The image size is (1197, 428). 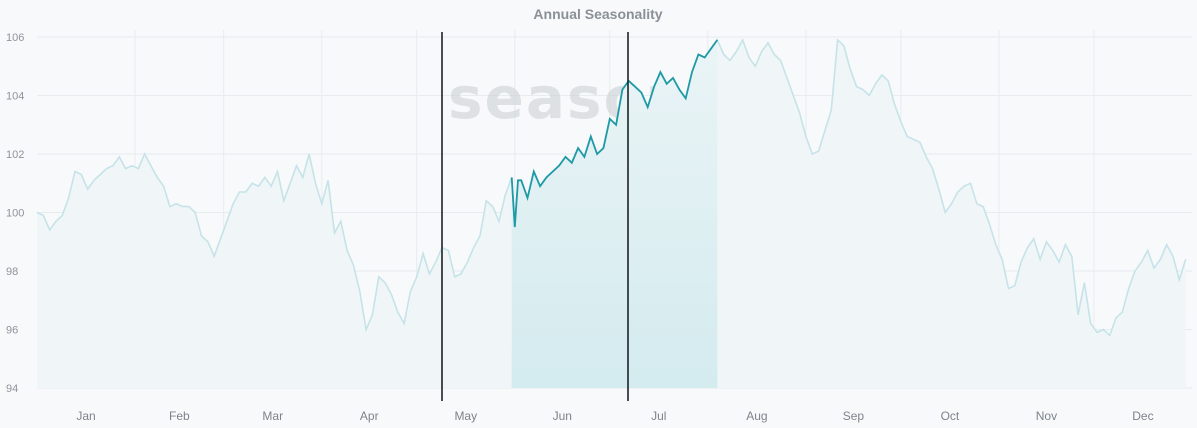 I want to click on x-axis-ticks: Jan Feb Mar Apr May Jun Jul Aug Sep Oct Nov Dec, so click(x=614, y=416).